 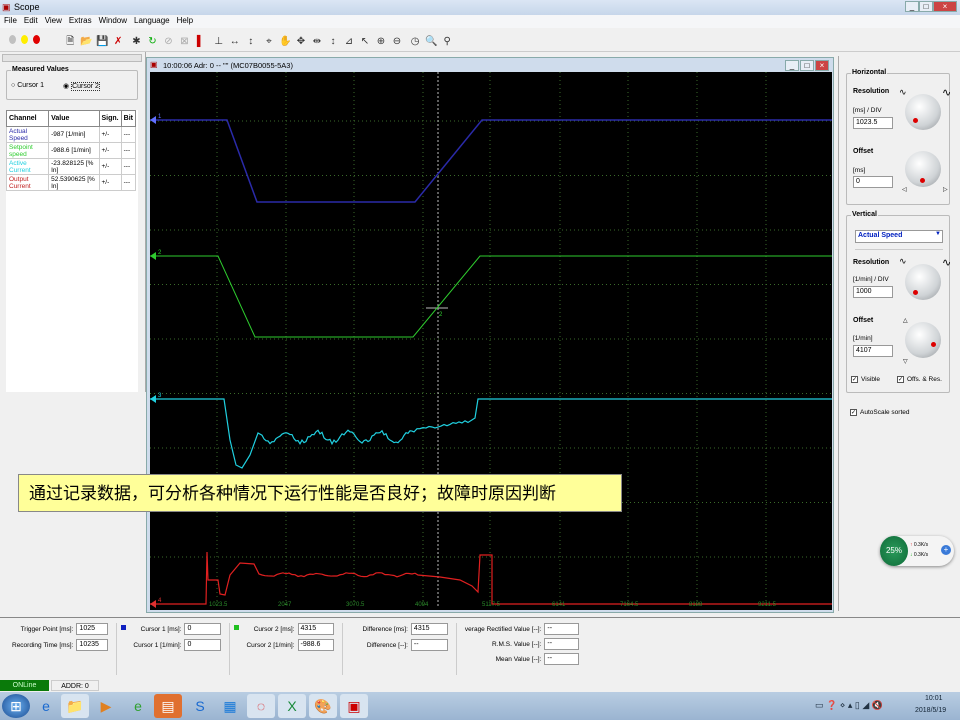 What do you see at coordinates (36, 39) in the screenshot?
I see `status-led-red-icon` at bounding box center [36, 39].